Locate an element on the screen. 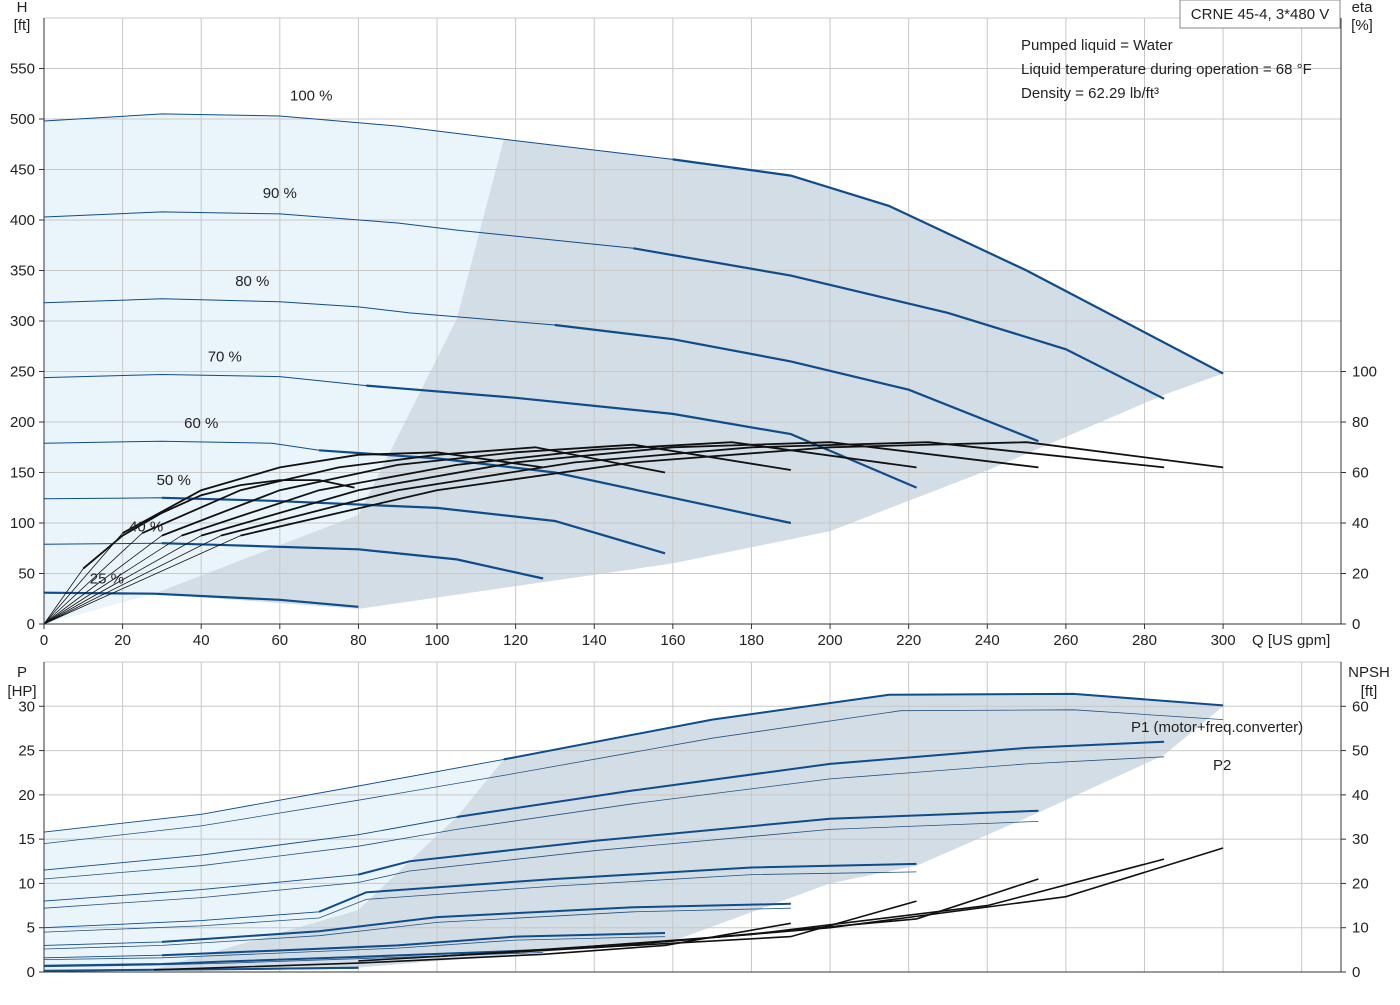  x-tick-label: 140 is located at coordinates (594, 640).